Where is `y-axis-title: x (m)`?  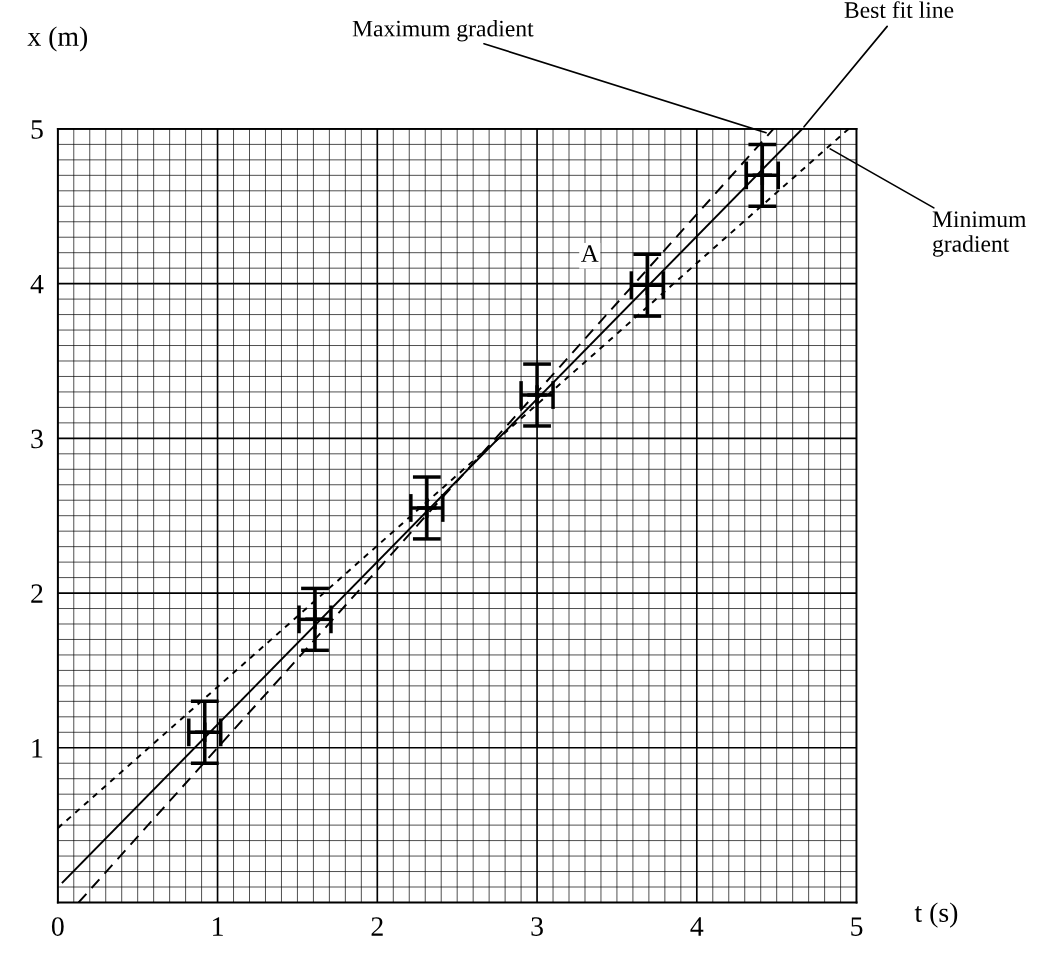 y-axis-title: x (m) is located at coordinates (57, 39).